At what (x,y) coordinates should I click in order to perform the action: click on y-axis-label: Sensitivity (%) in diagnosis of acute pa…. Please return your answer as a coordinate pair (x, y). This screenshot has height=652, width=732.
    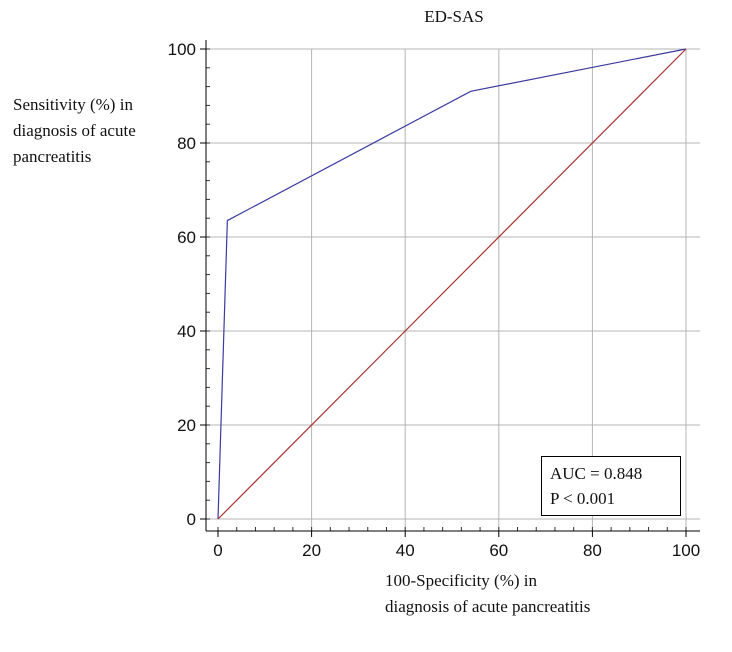
    Looking at the image, I should click on (74, 130).